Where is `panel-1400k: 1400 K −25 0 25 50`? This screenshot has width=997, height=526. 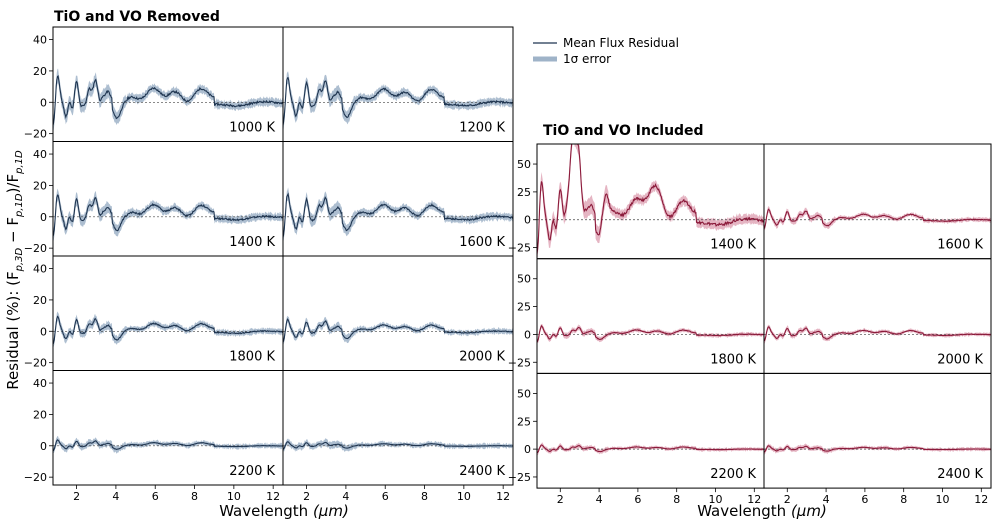
panel-1400k: 1400 K −25 0 25 50 is located at coordinates (636, 201).